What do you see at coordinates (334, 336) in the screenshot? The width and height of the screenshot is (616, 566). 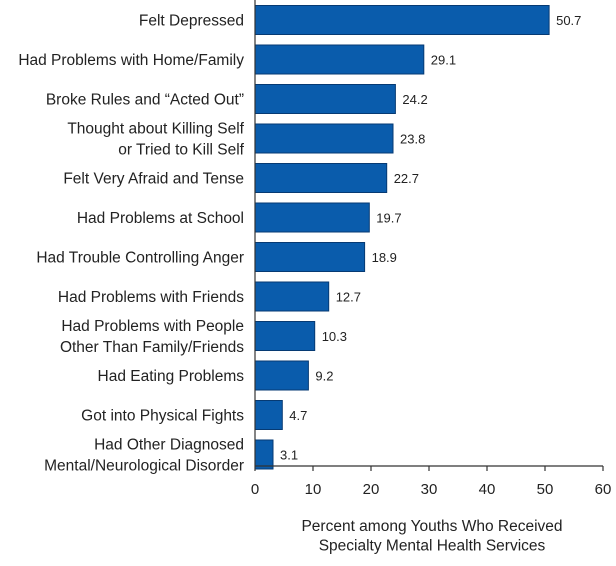 I see `value-label: 10.3` at bounding box center [334, 336].